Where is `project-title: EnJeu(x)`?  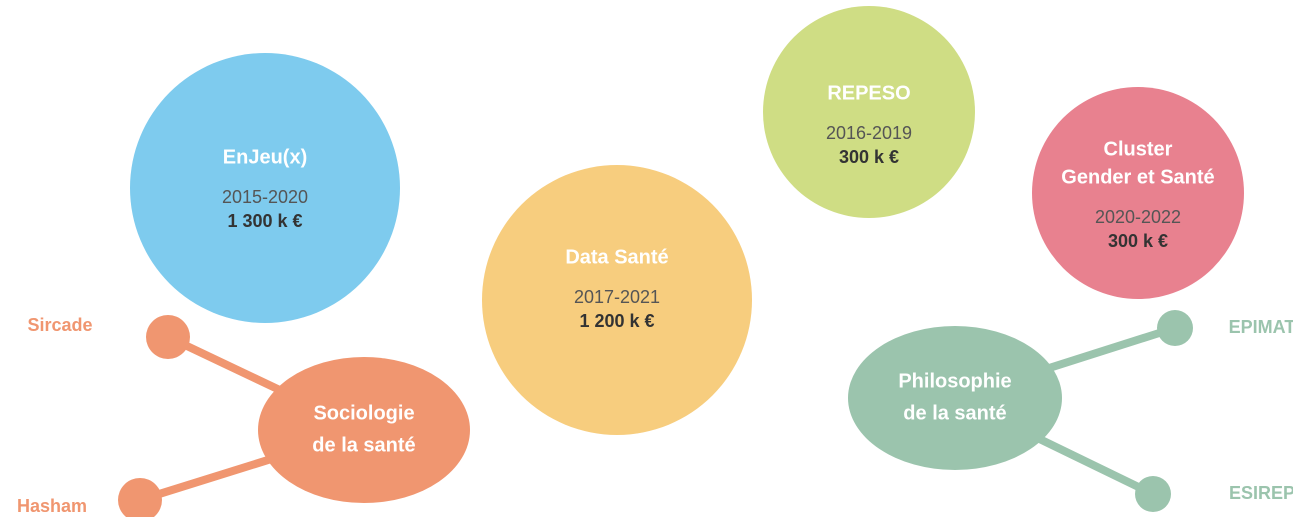 project-title: EnJeu(x) is located at coordinates (265, 157).